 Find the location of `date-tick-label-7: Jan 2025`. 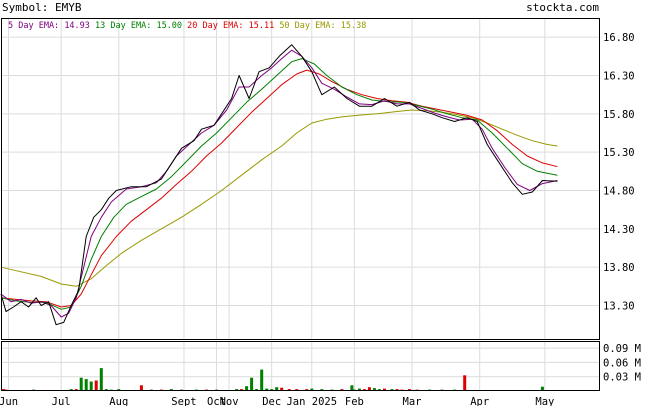

date-tick-label-7: Jan 2025 is located at coordinates (311, 401).